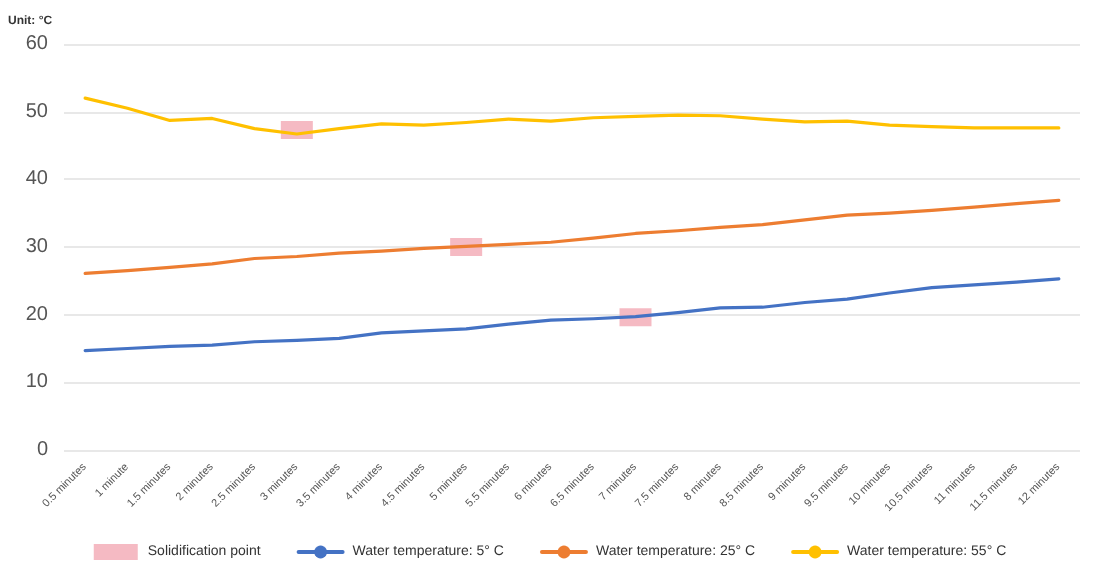 This screenshot has width=1100, height=574. I want to click on y-tick-label: 30, so click(37, 247).